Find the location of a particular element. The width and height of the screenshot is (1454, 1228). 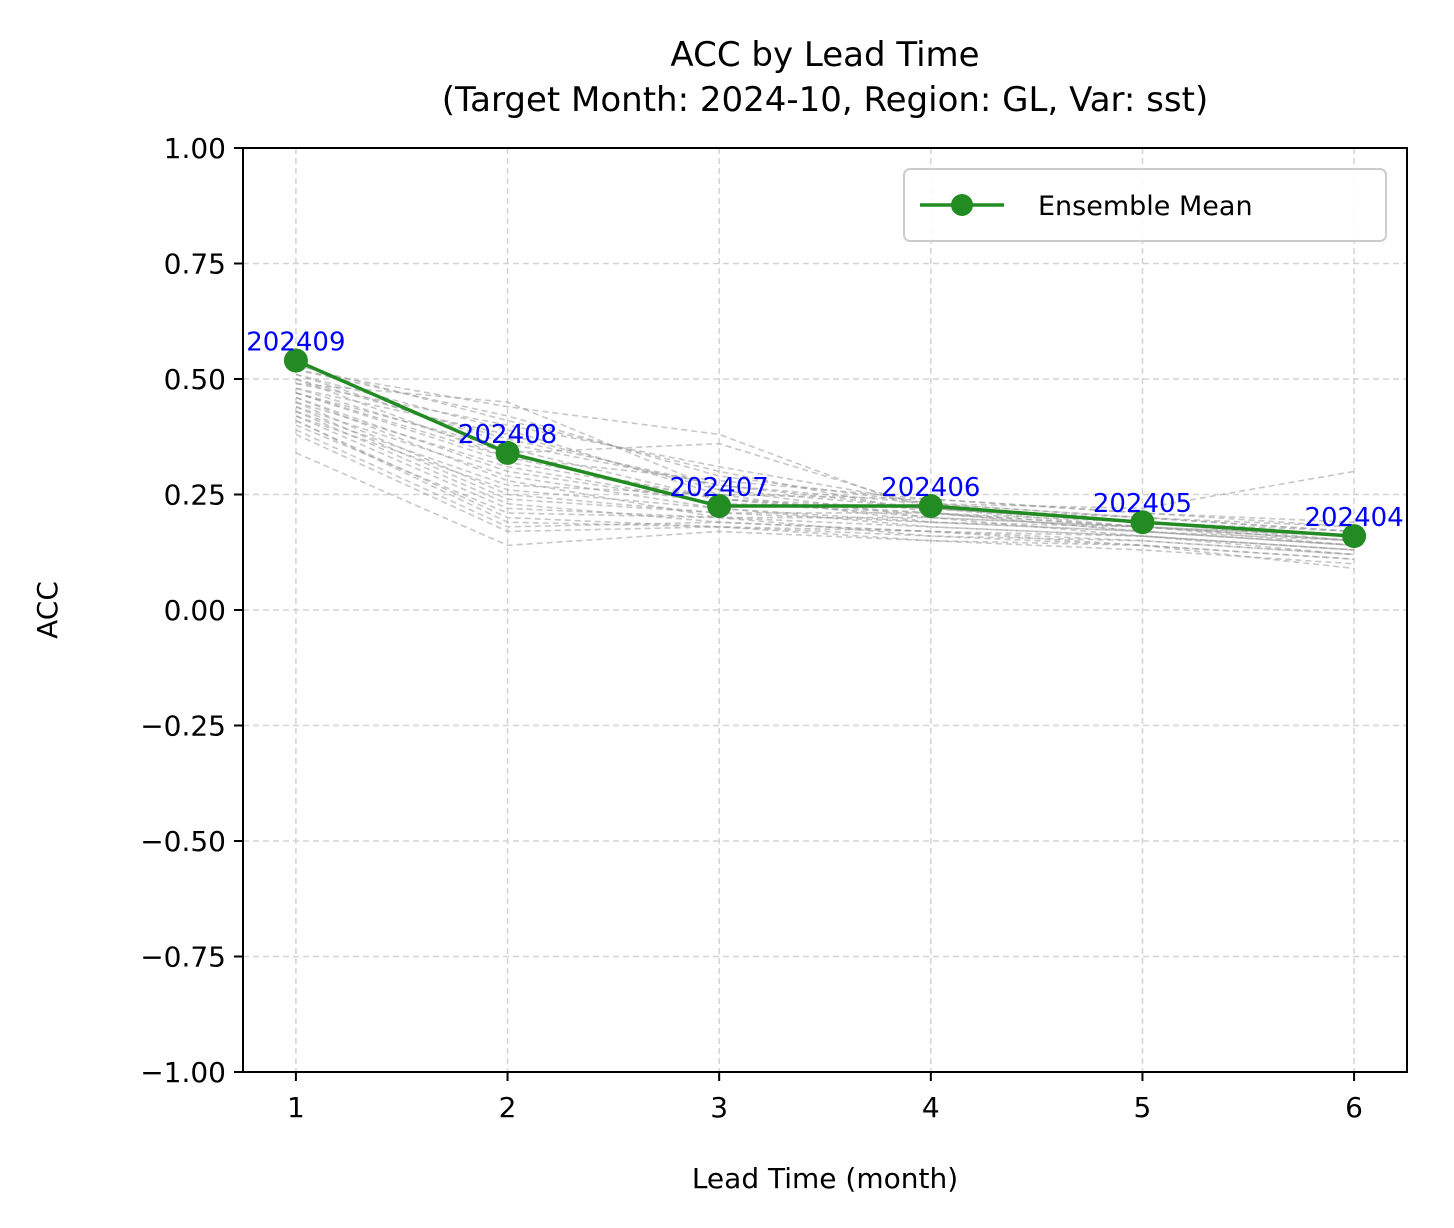

point-label-0: 202409 is located at coordinates (295, 343).